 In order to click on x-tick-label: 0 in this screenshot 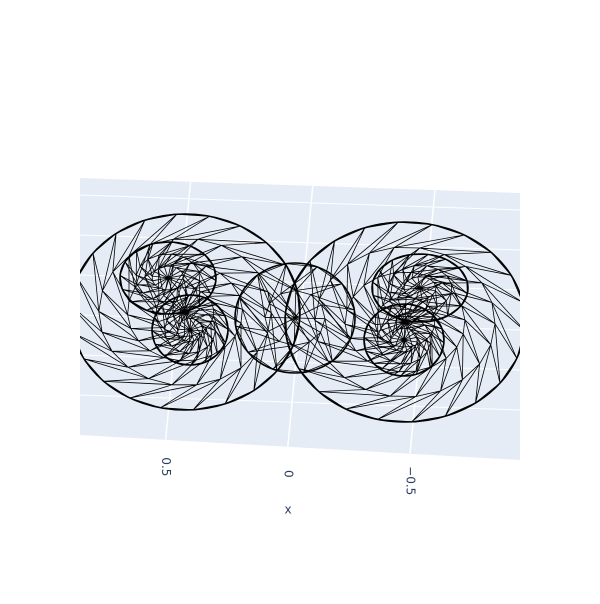, I will do `click(288, 474)`.